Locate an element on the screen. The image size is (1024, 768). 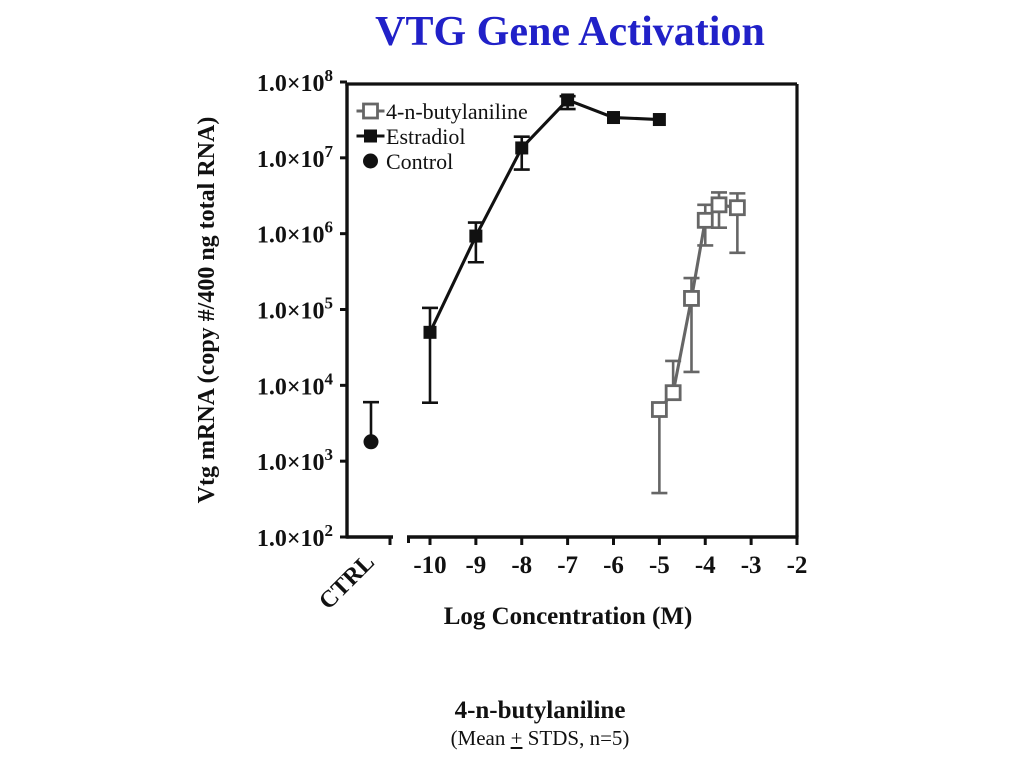
y-tick-exponent: 8 is located at coordinates (329, 75).